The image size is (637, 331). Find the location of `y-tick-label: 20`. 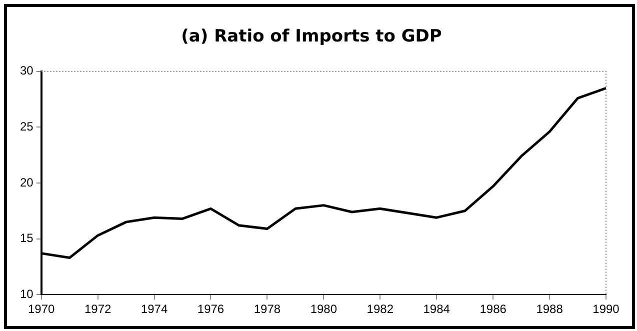

y-tick-label: 20 is located at coordinates (27, 182).